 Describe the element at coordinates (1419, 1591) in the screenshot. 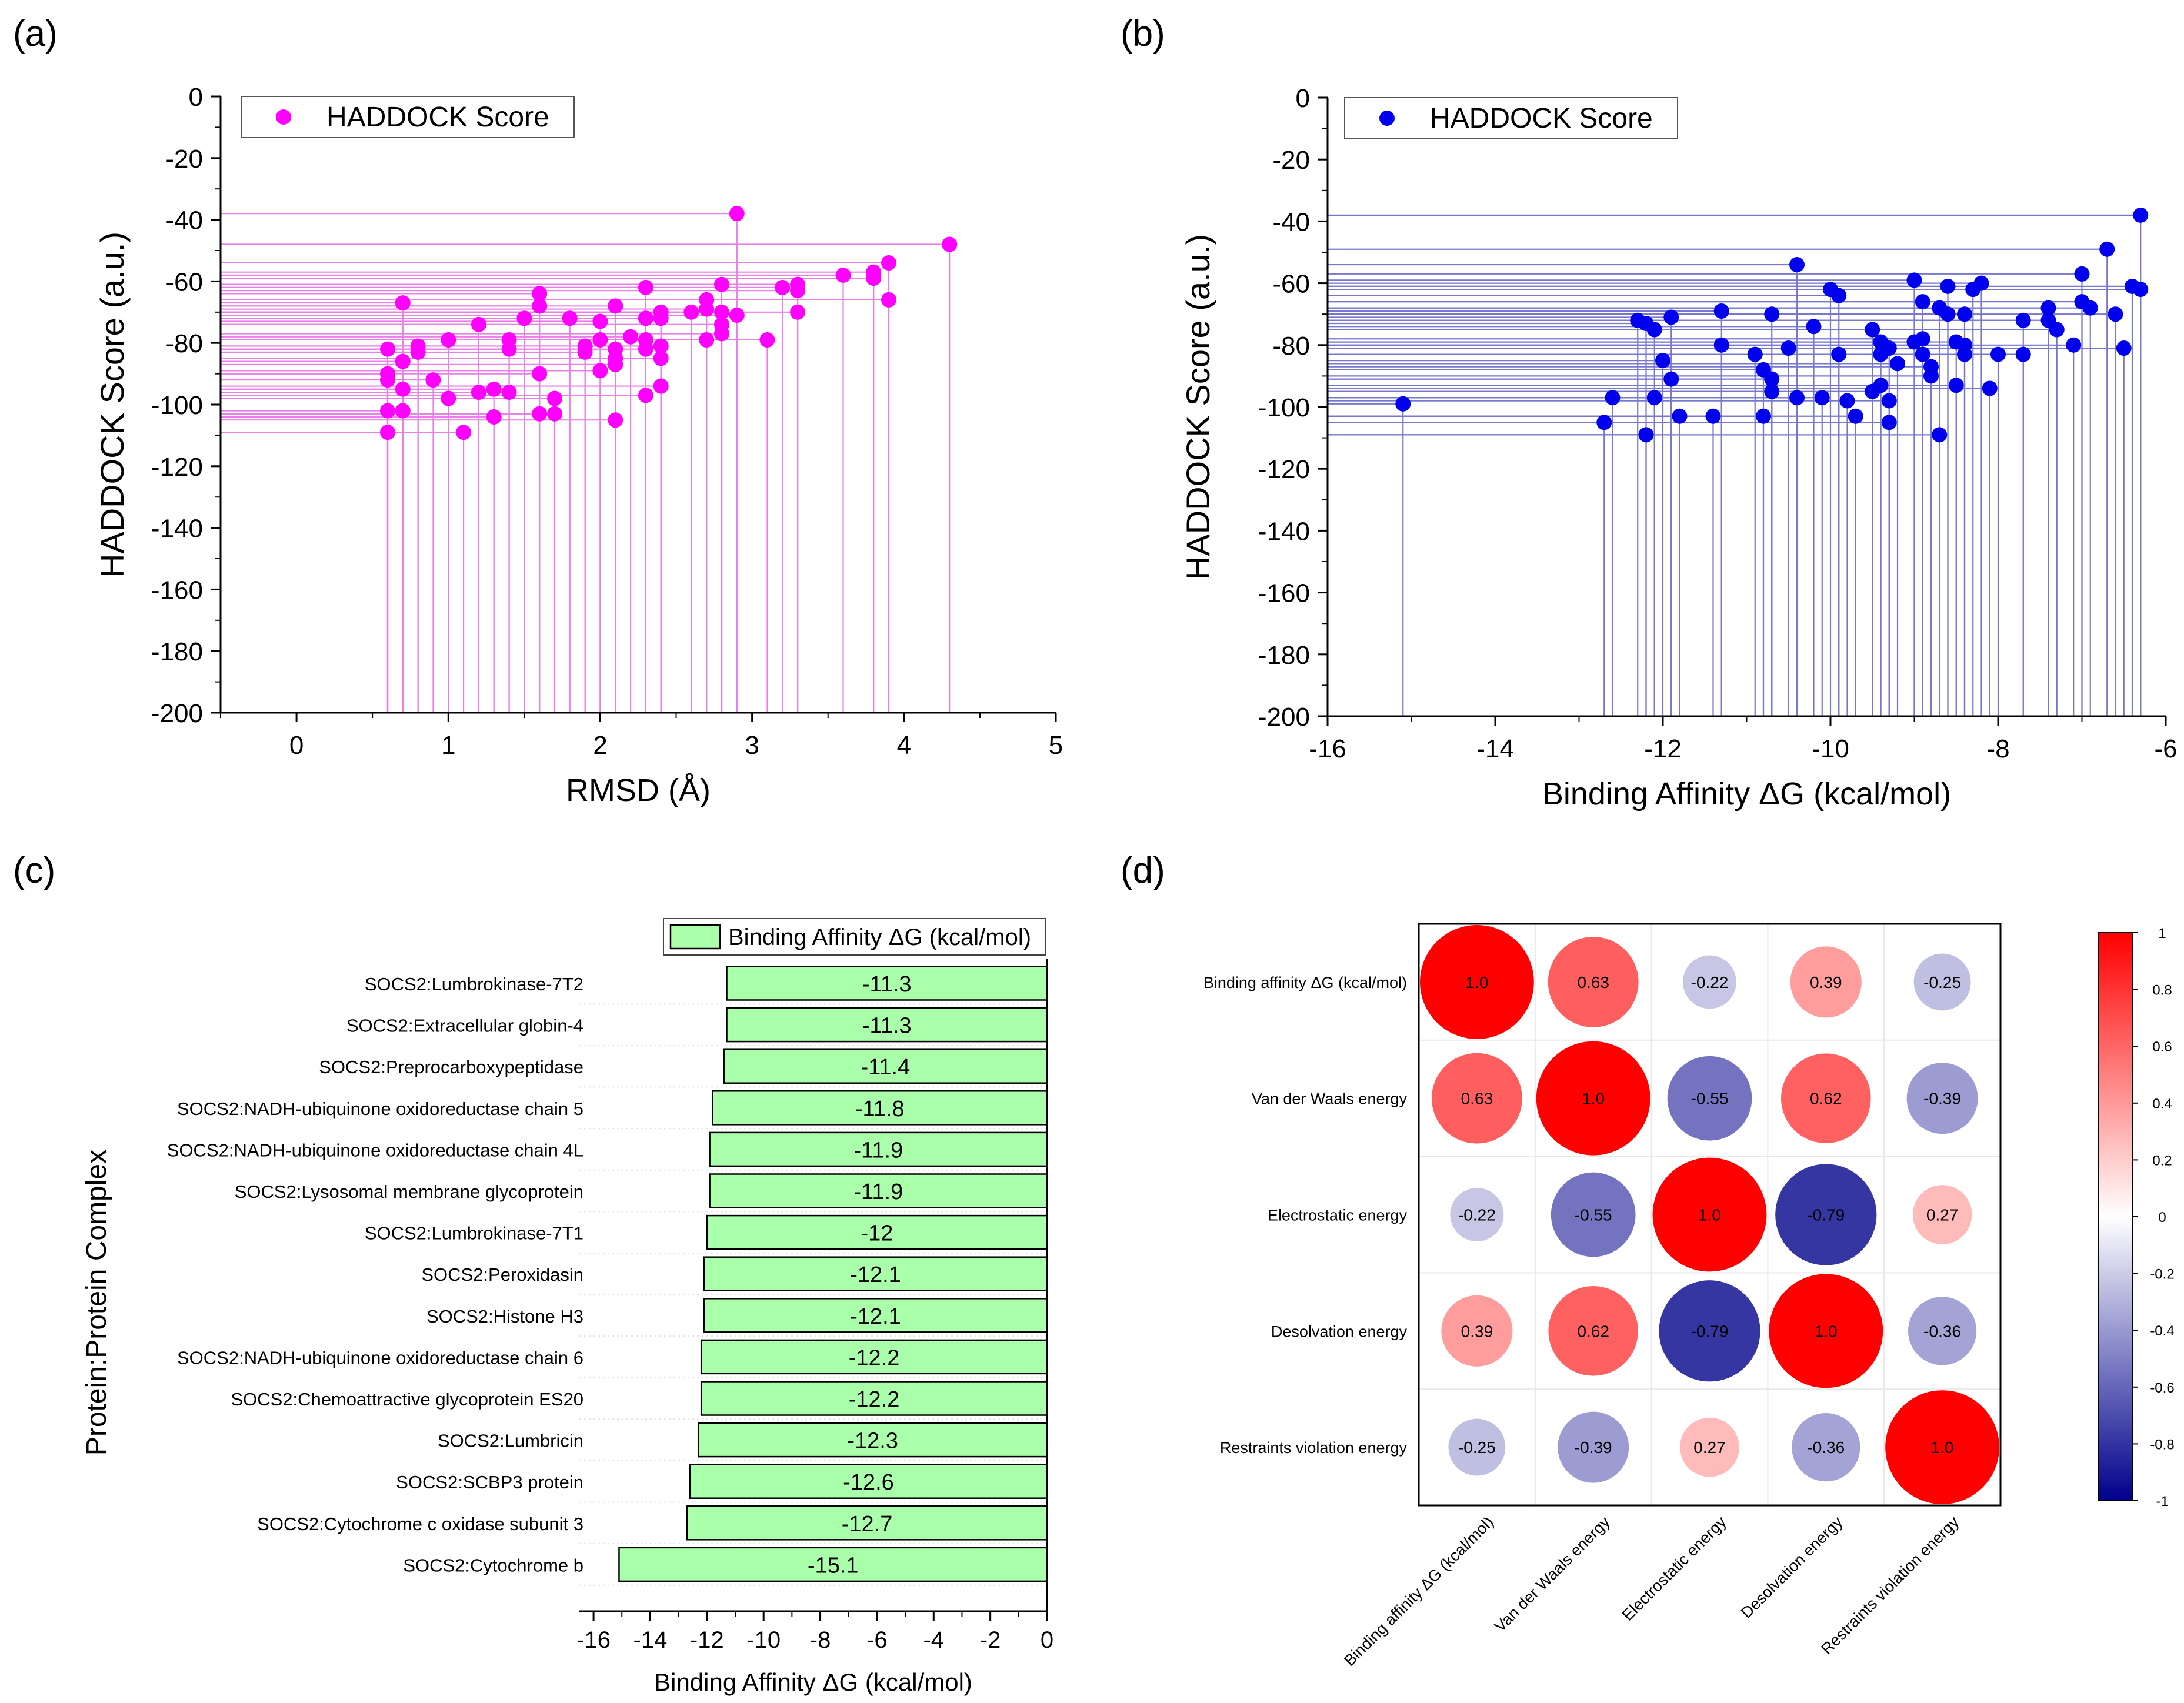

I see `column-label: Binding affinity ΔG (kcal/mol)` at that location.